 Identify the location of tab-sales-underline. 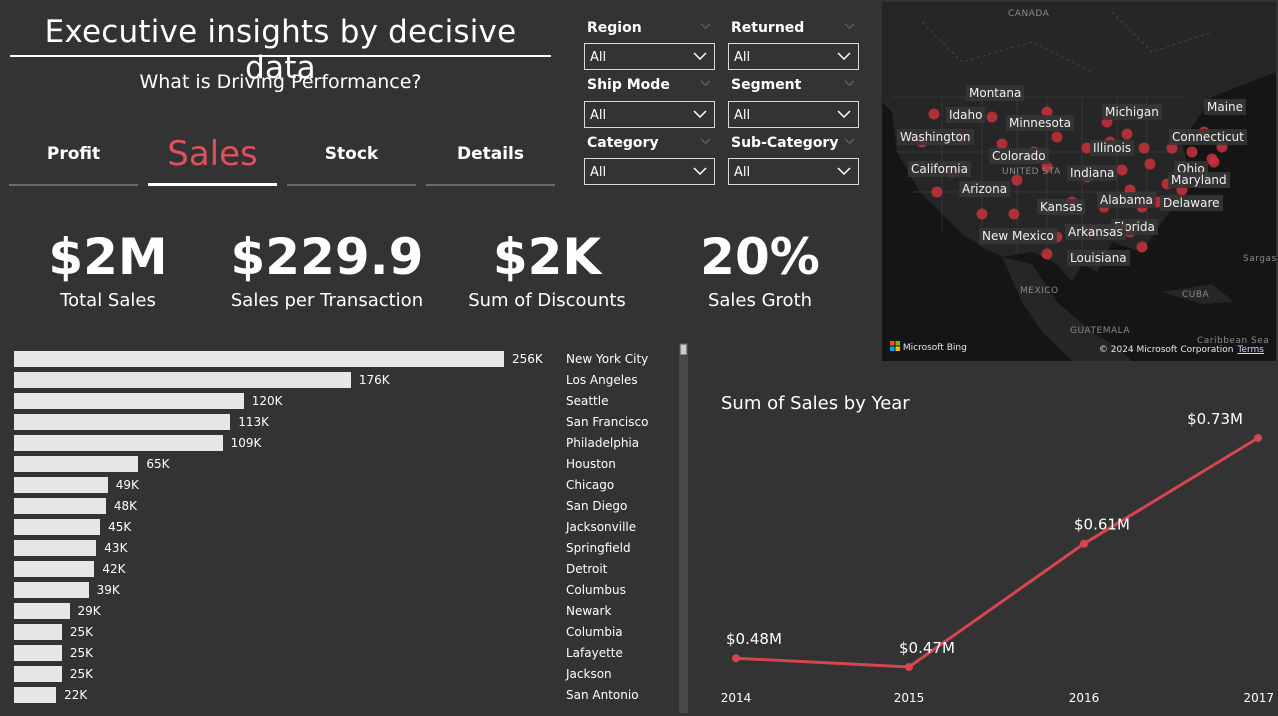
(212, 184).